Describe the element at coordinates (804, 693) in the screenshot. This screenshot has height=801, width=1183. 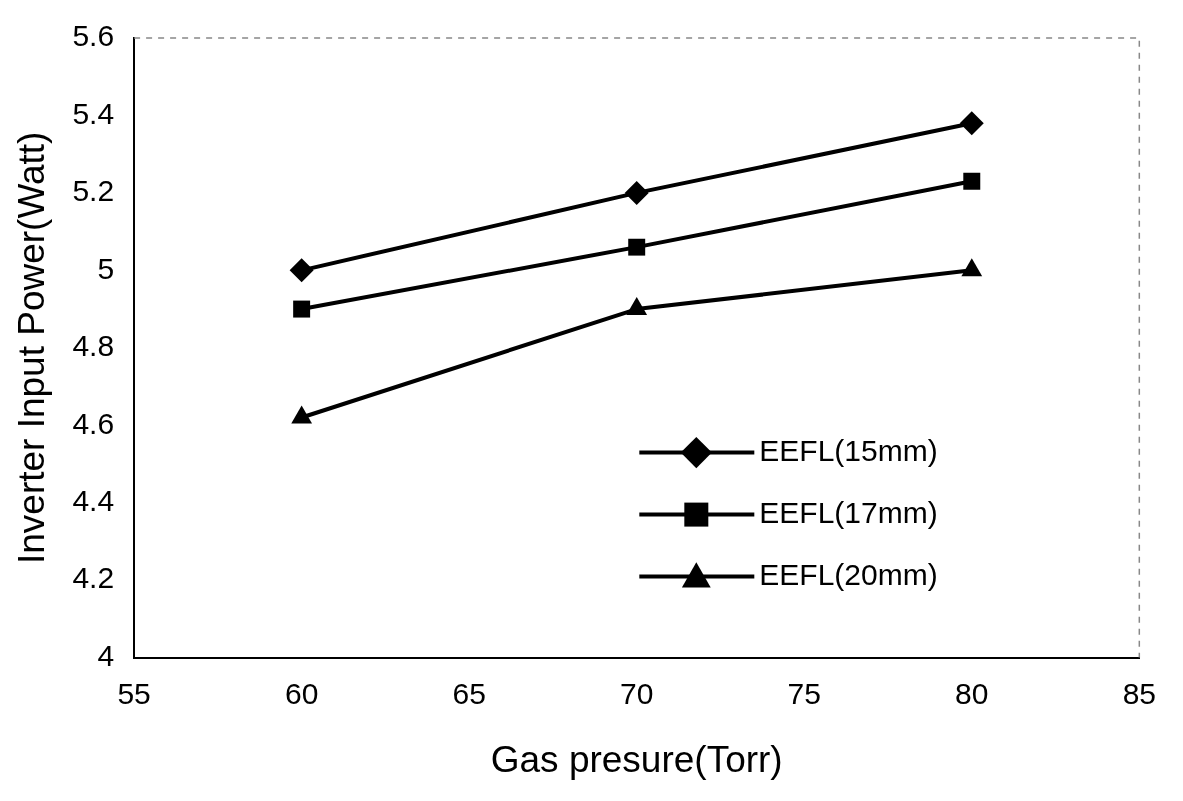
I see `x-tick-label: 75` at that location.